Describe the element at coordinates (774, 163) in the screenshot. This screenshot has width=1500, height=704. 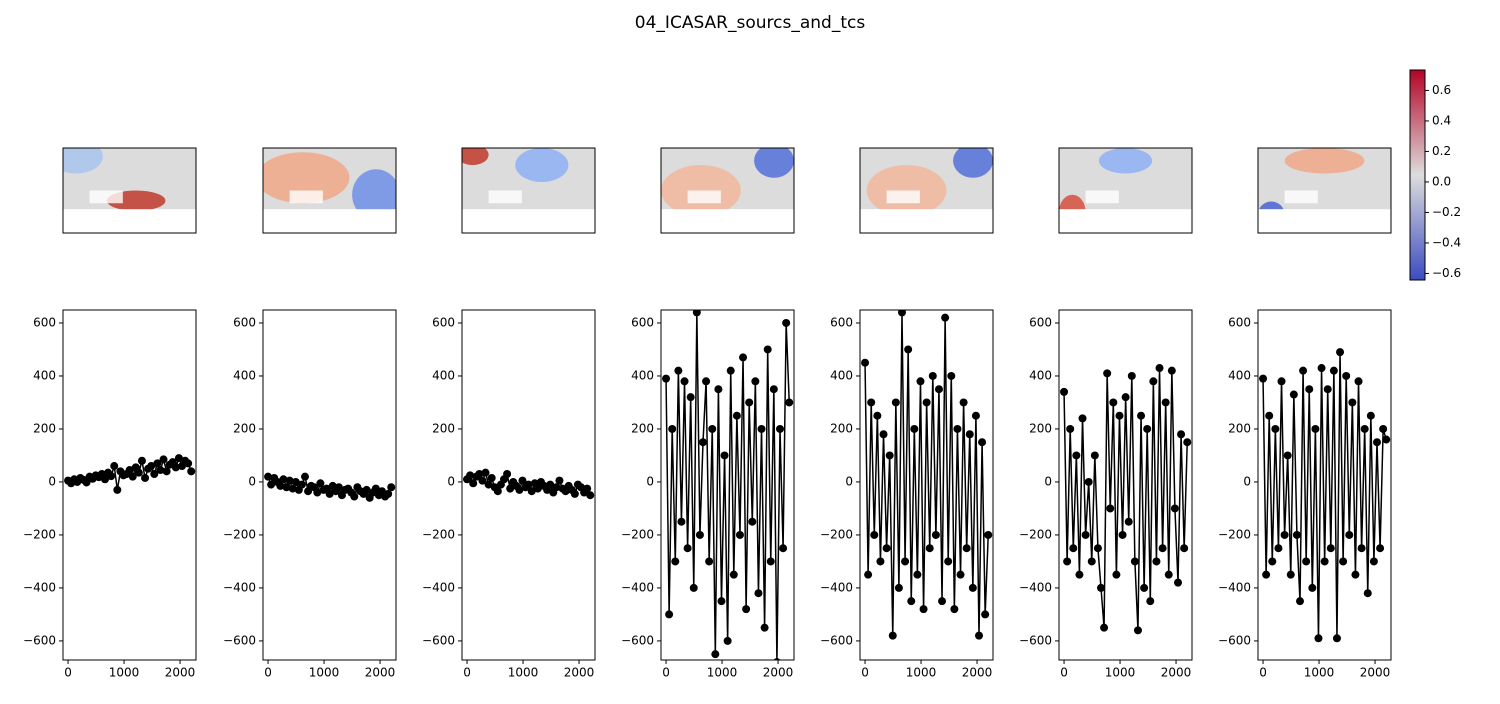
I see `map-blob` at that location.